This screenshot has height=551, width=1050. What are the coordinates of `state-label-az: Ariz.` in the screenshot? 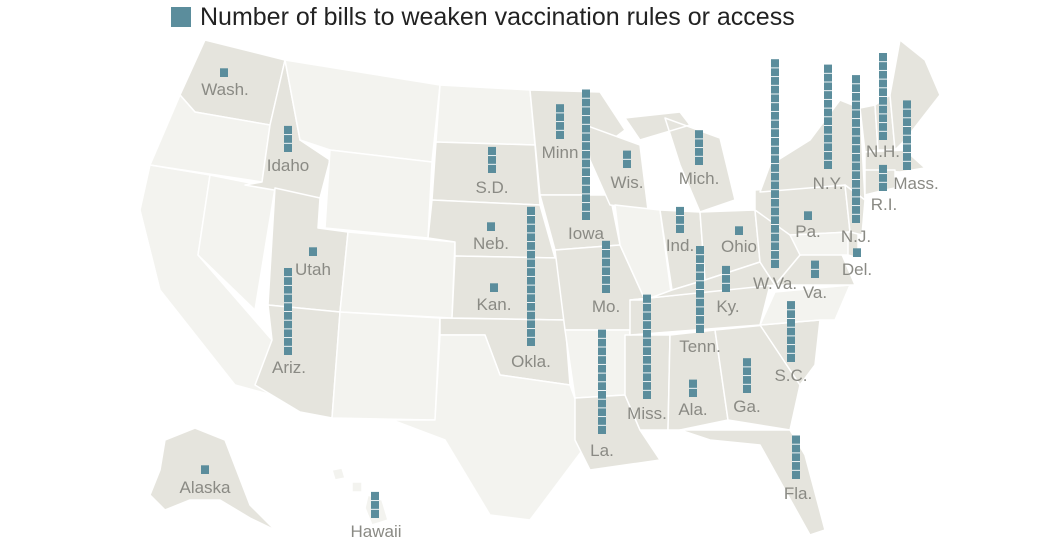 It's located at (289, 367).